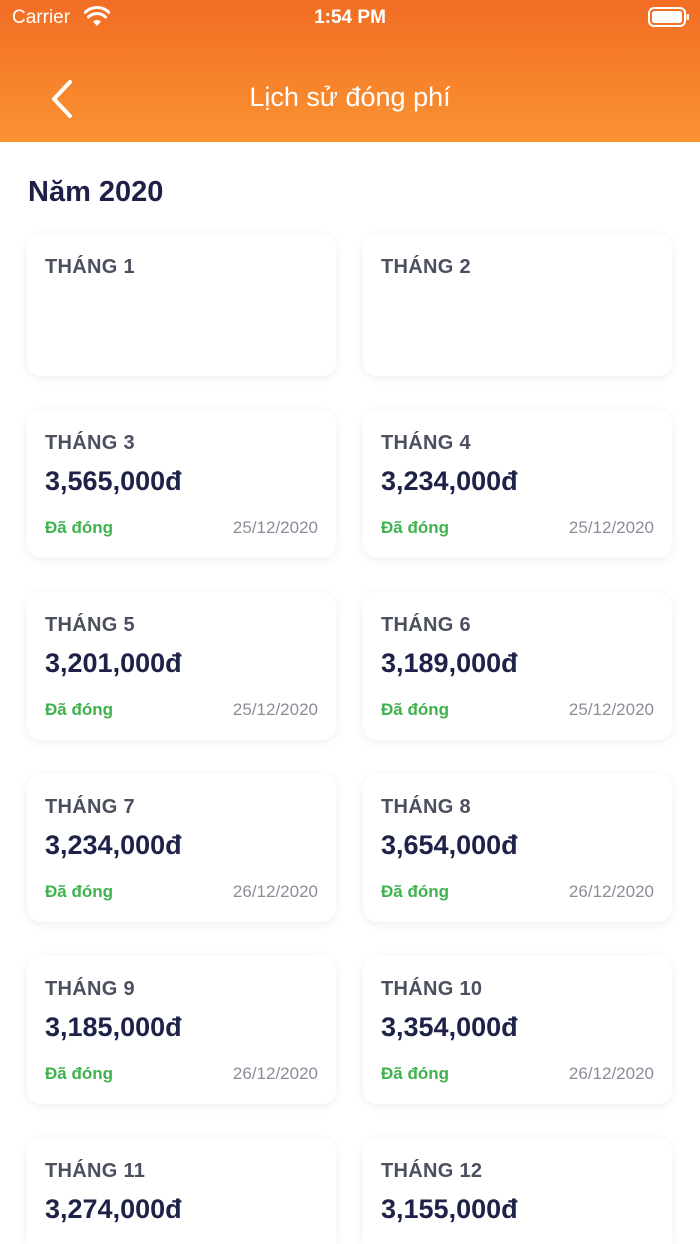  Describe the element at coordinates (432, 989) in the screenshot. I see `month-label: THÁNG 10` at that location.